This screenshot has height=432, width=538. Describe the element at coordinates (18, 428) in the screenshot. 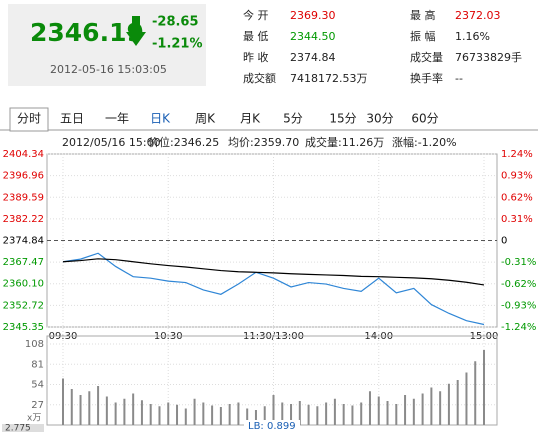

I see `bottom-label: 2.775` at that location.